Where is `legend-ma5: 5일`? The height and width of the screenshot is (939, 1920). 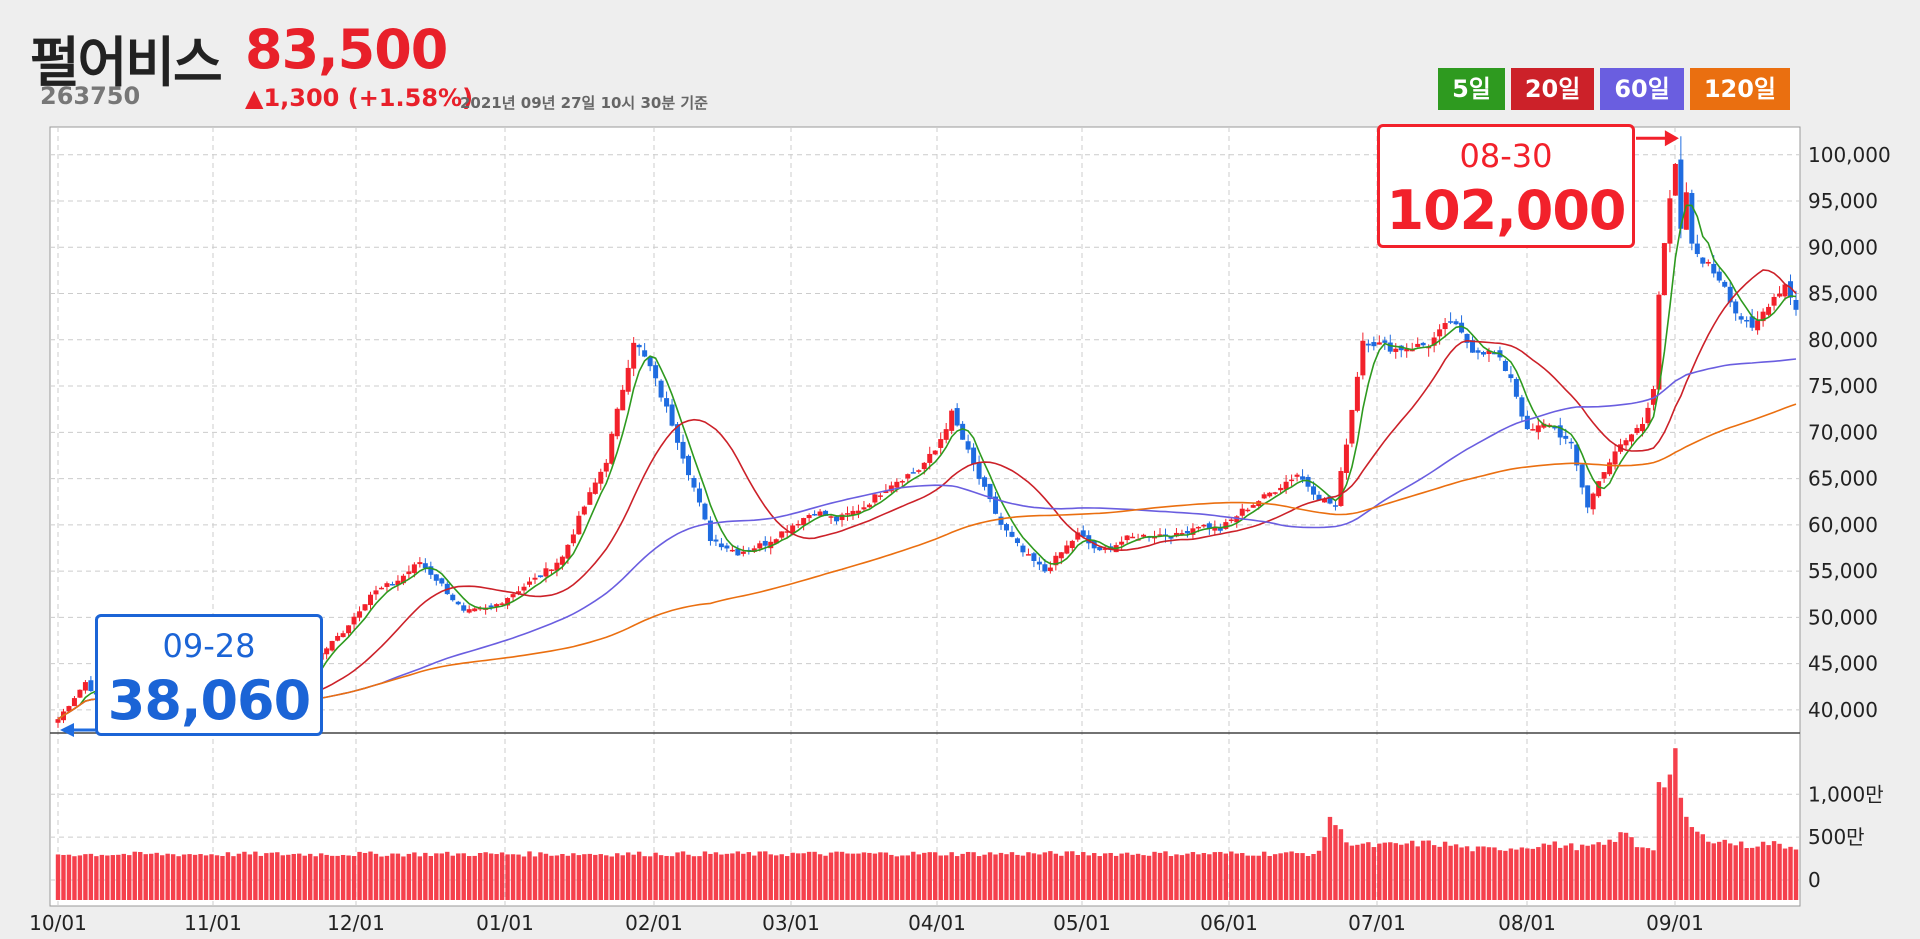
legend-ma5: 5일 is located at coordinates (1471, 89).